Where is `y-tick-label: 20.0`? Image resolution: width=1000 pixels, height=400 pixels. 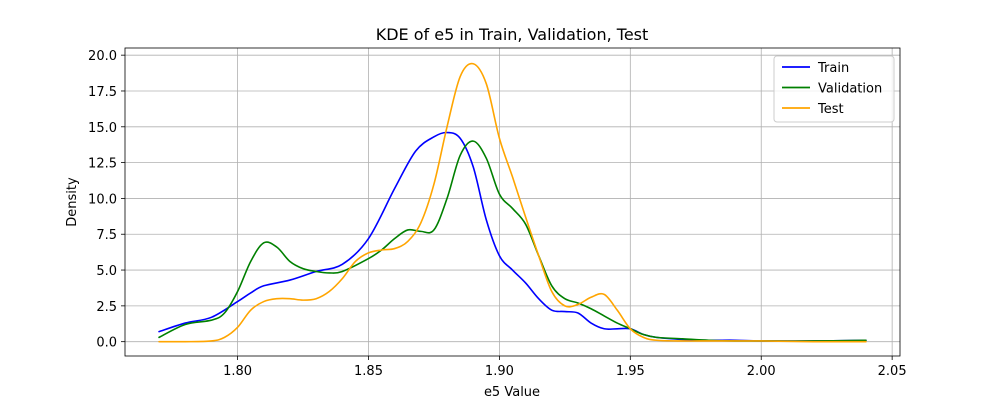 y-tick-label: 20.0 is located at coordinates (102, 56).